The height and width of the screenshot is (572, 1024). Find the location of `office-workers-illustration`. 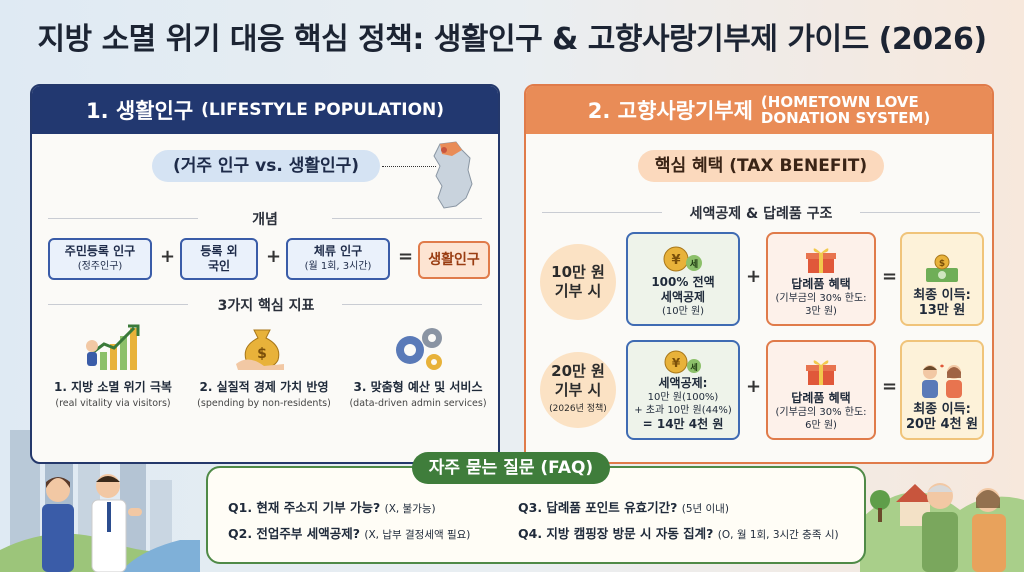

office-workers-illustration is located at coordinates (93, 520).